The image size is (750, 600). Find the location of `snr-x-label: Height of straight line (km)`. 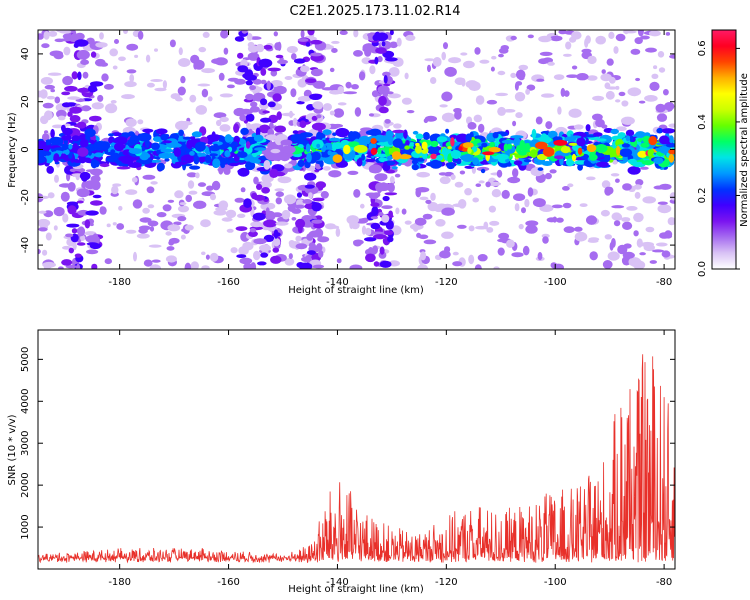

snr-x-label: Height of straight line (km) is located at coordinates (356, 589).